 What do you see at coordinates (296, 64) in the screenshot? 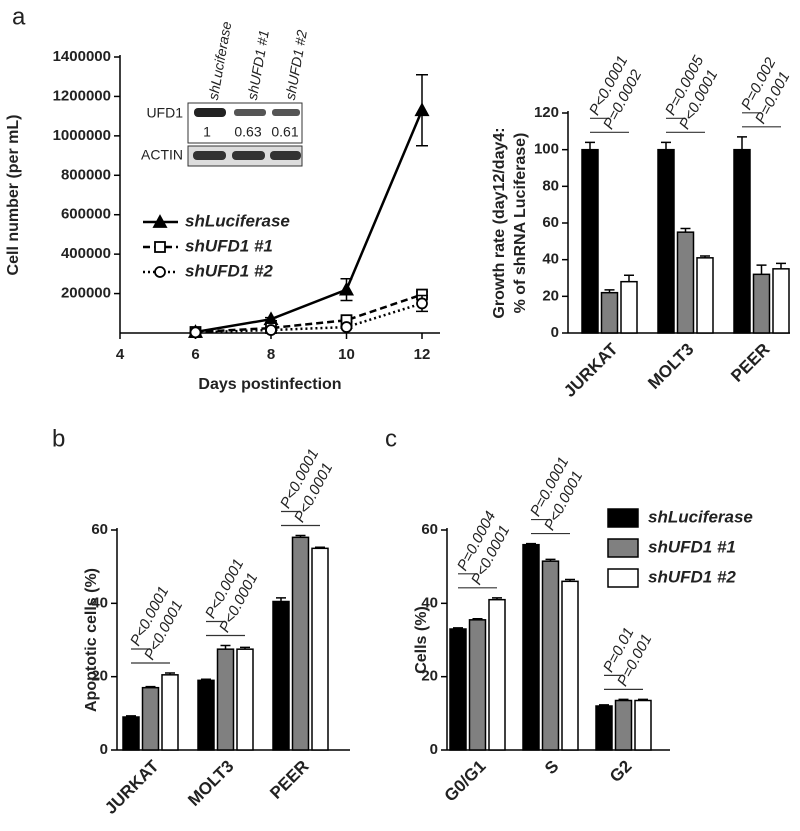
I see `lane-label: shUFD1 #2` at bounding box center [296, 64].